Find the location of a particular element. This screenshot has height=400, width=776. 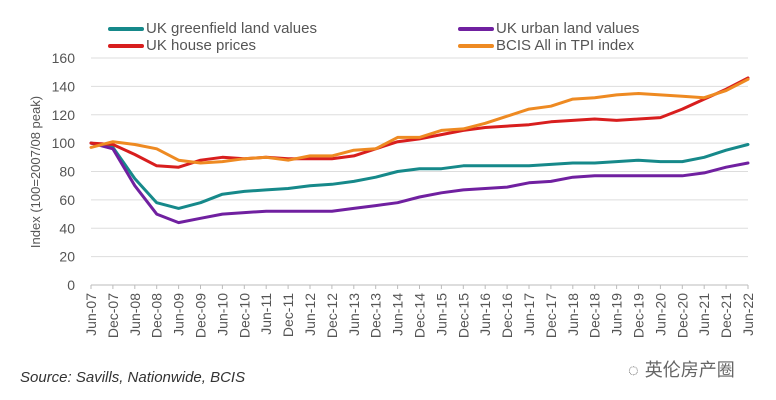

x-tick-label: Jun-17 is located at coordinates (529, 314).